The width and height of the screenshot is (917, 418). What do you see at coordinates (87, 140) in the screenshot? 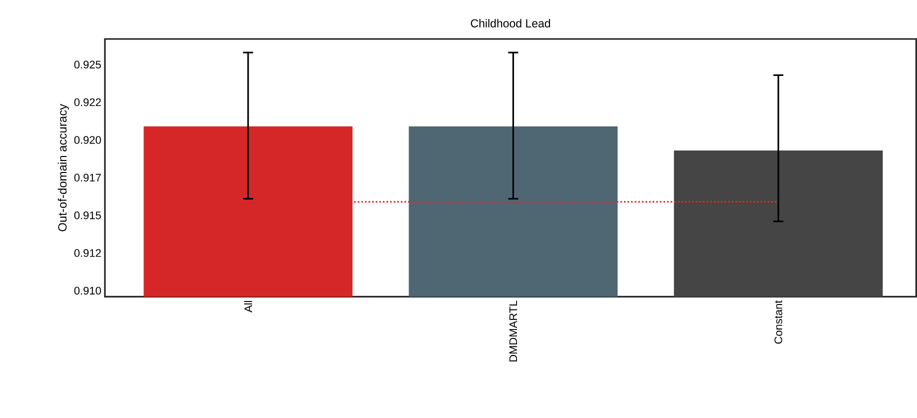
I see `y-tick-label: 0.920` at bounding box center [87, 140].